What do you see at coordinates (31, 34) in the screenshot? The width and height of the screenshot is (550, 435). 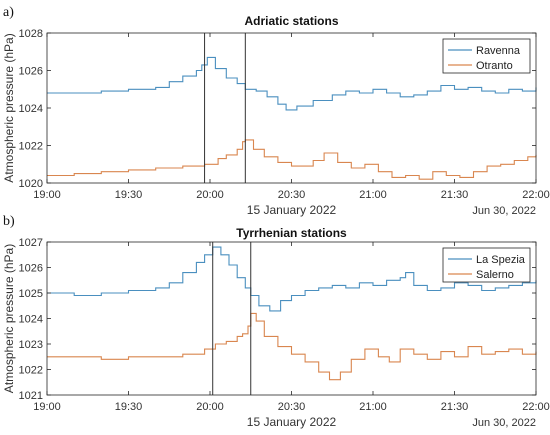 I see `y-tick-label: 1028` at bounding box center [31, 34].